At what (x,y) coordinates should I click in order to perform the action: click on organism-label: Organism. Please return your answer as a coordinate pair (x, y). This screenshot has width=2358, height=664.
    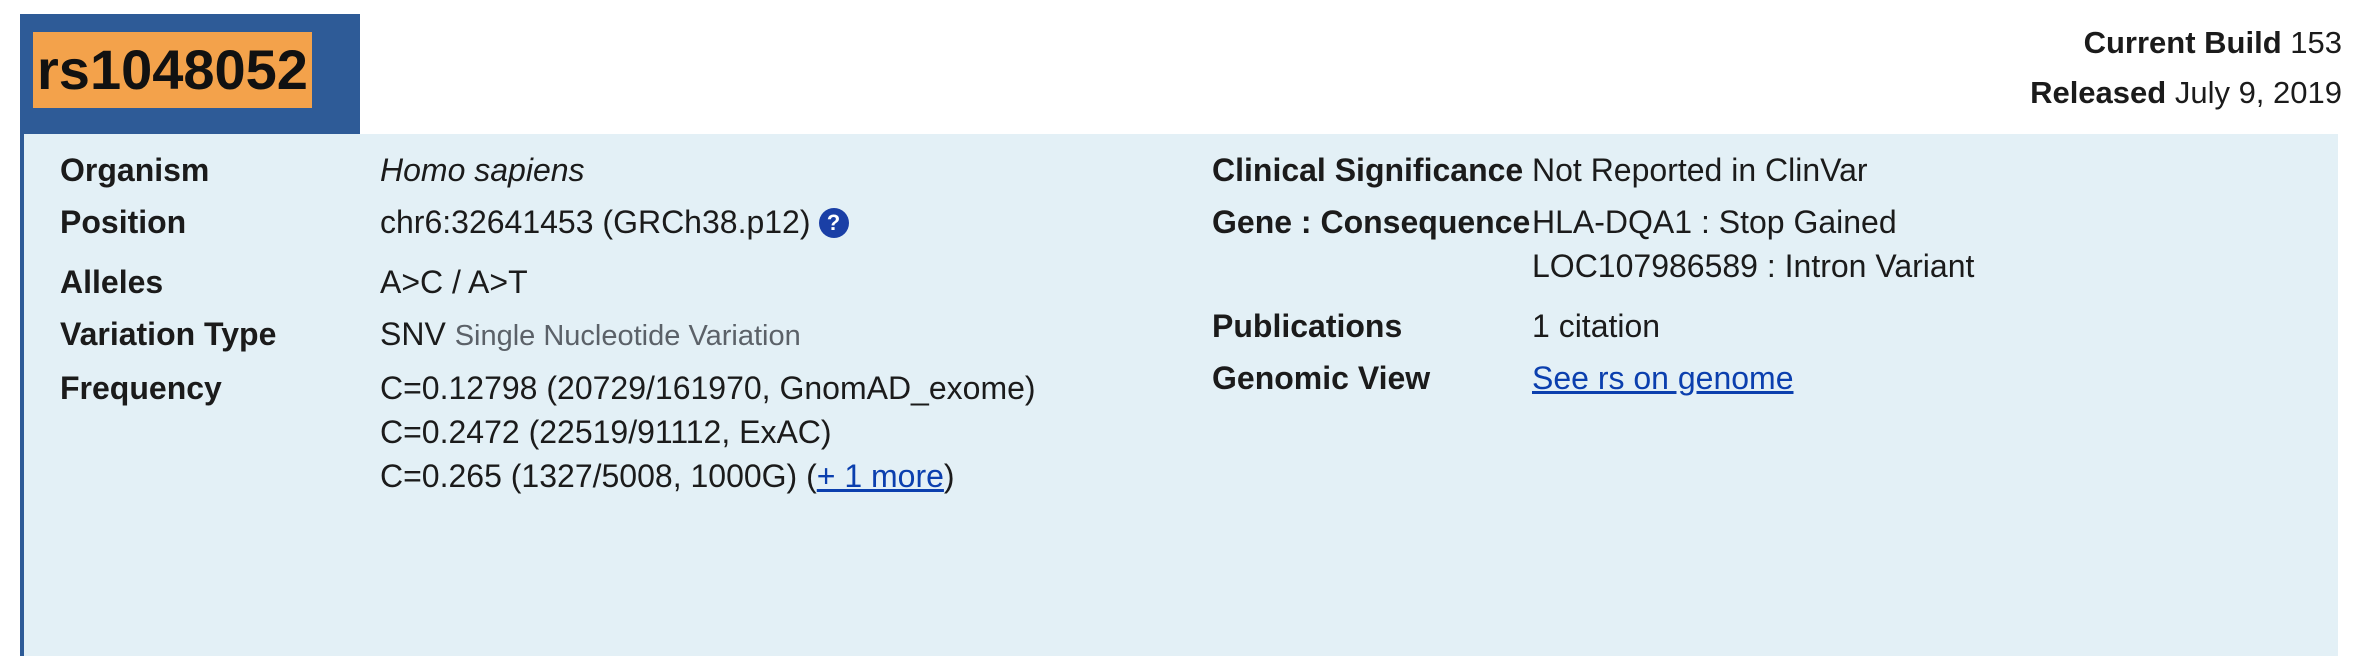
    Looking at the image, I should click on (135, 170).